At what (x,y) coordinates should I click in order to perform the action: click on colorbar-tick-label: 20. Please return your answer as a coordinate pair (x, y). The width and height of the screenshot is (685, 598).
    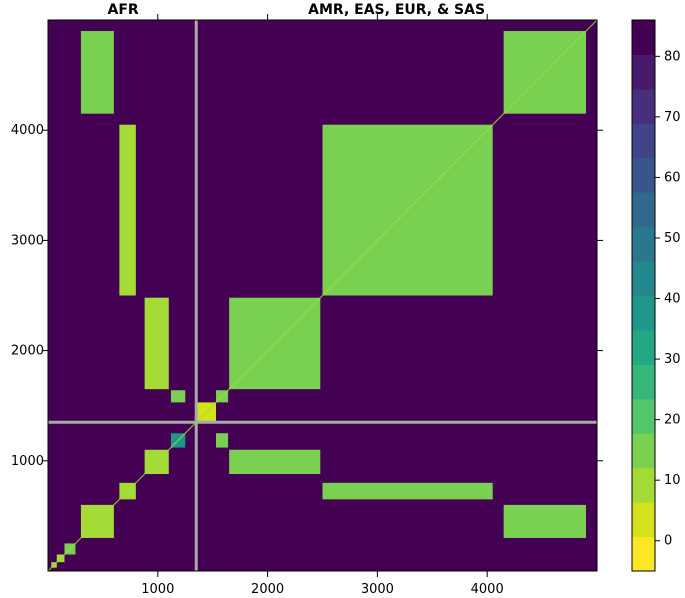
    Looking at the image, I should click on (672, 420).